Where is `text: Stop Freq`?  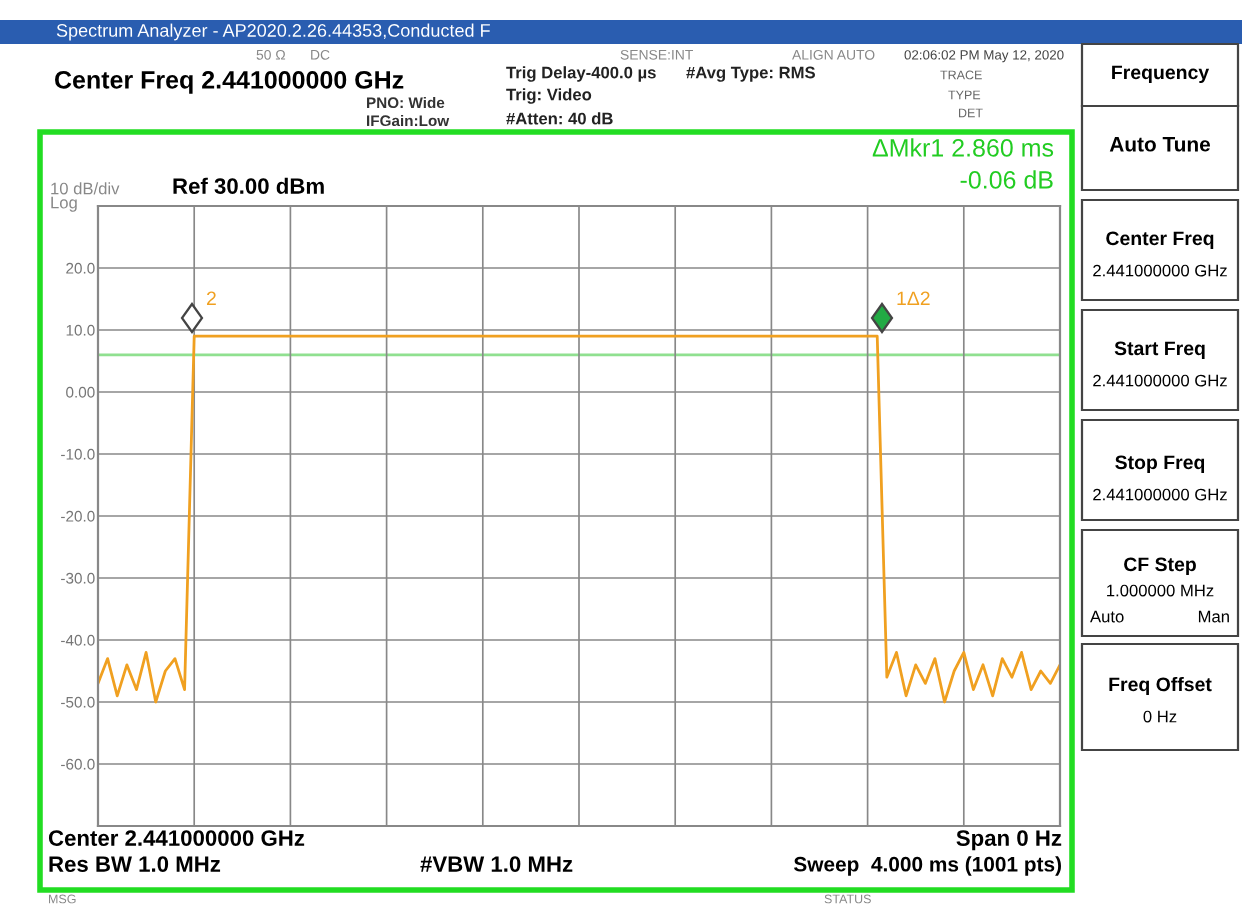
text: Stop Freq is located at coordinates (1160, 464).